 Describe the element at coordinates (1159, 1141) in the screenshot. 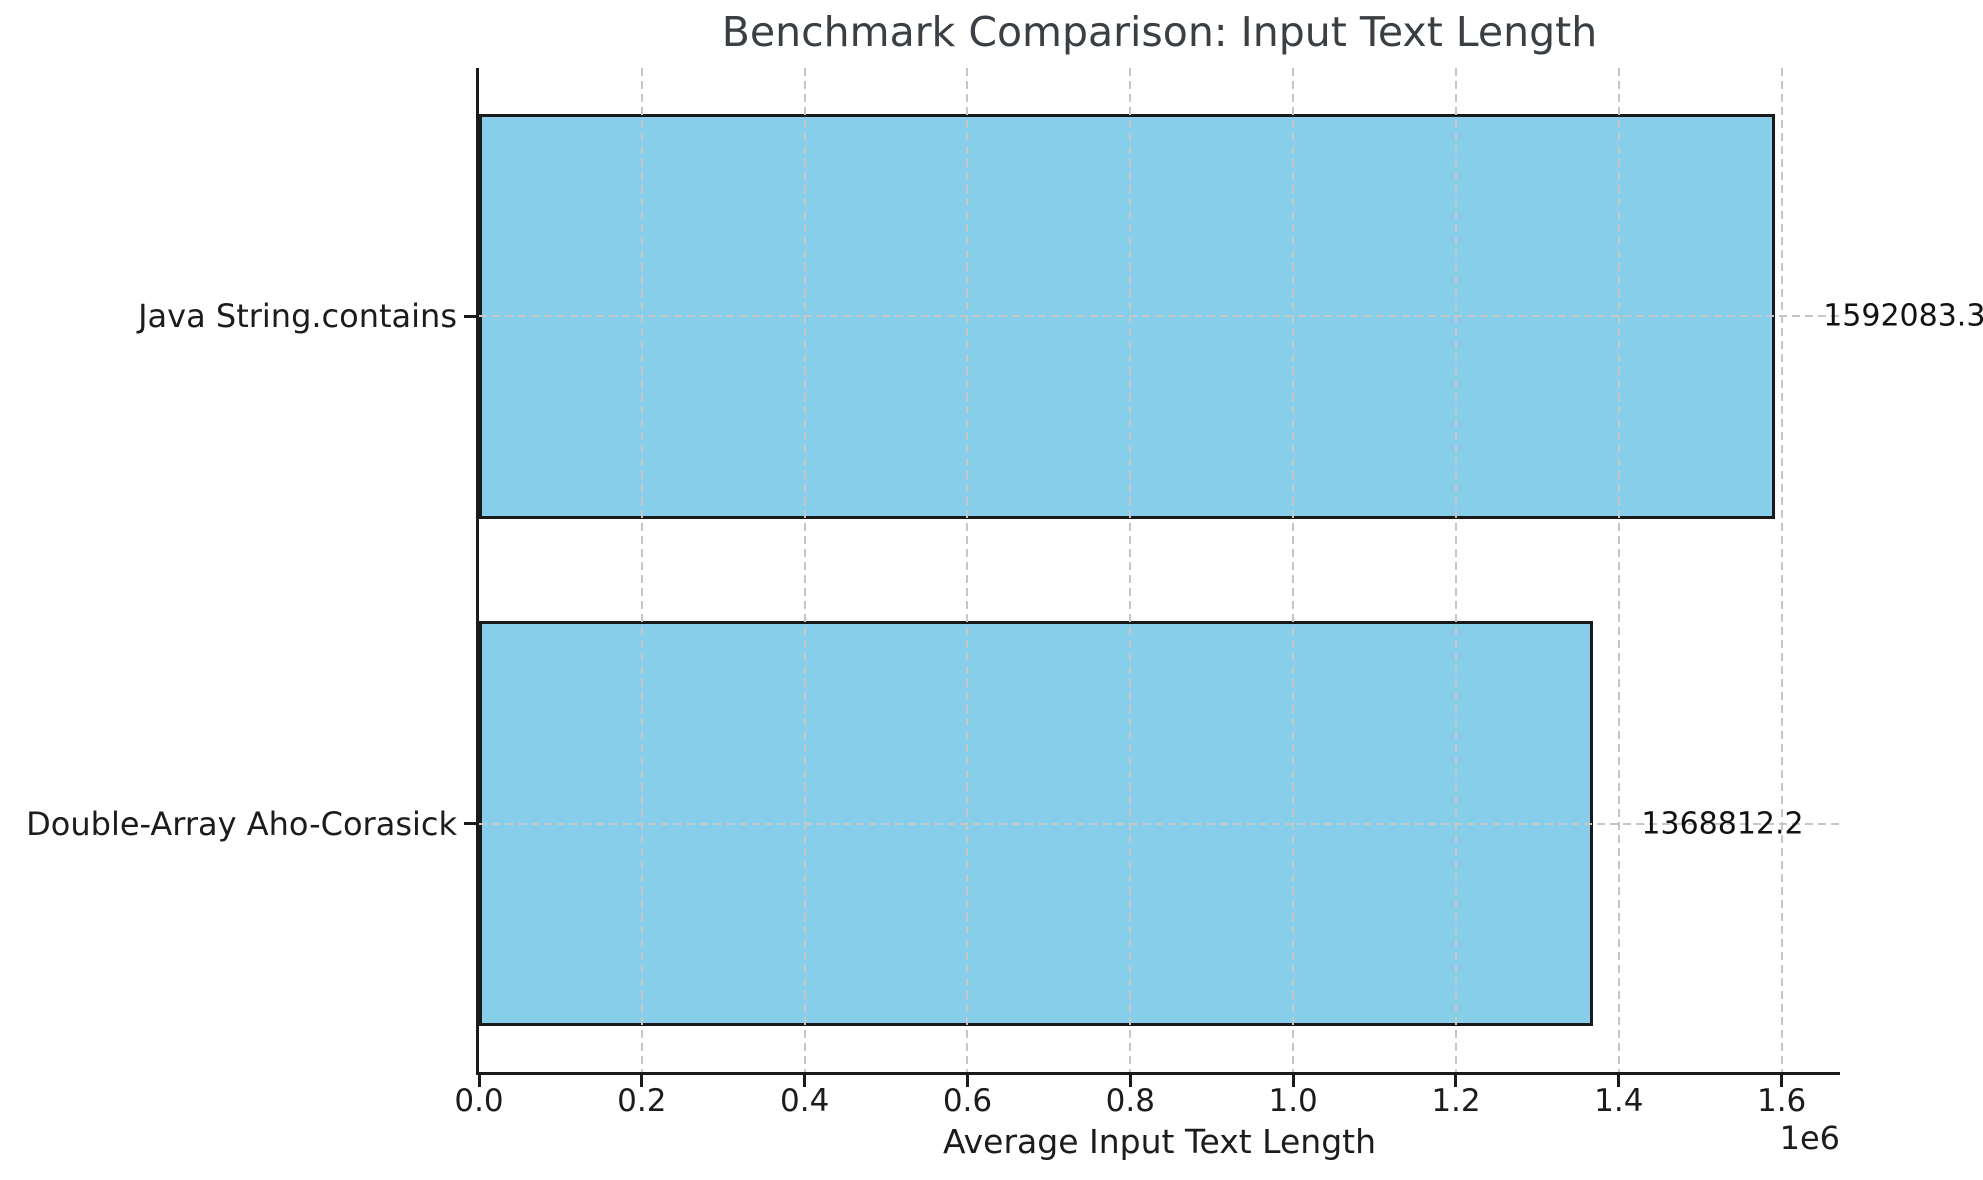

I see `x-axis-label: Average Input Text Length` at that location.